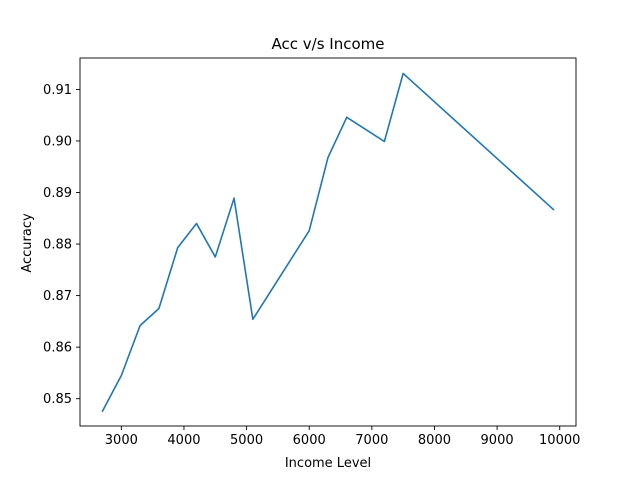 This screenshot has width=640, height=479. Describe the element at coordinates (328, 44) in the screenshot. I see `chart-title: Acc v/s Income` at that location.